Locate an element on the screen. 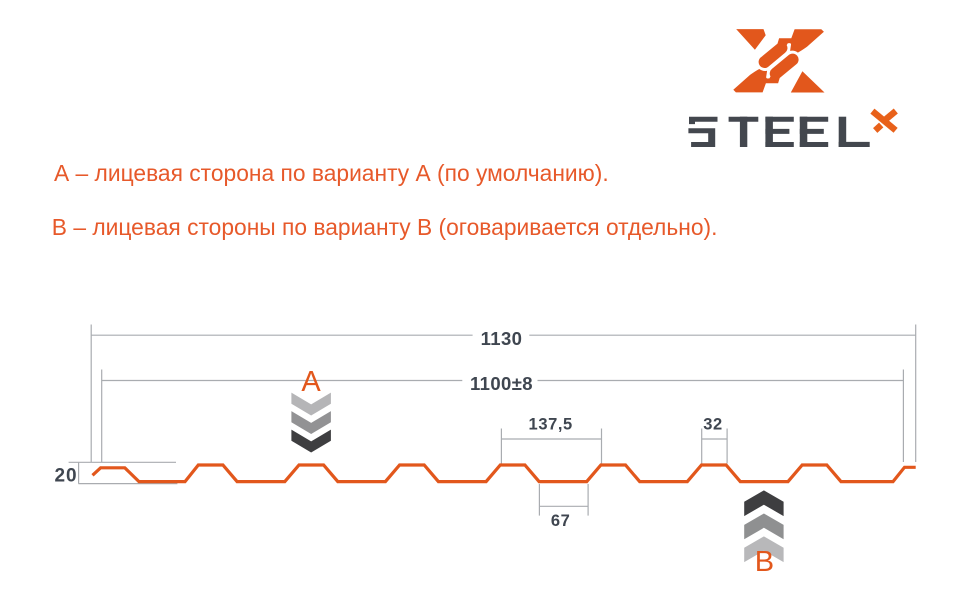  svg-text: 137,5 is located at coordinates (551, 425).